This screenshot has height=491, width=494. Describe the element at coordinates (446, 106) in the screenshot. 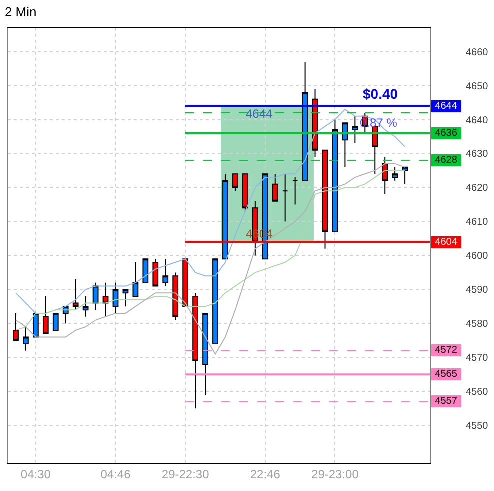

I see `ref-line-label: 4644` at that location.